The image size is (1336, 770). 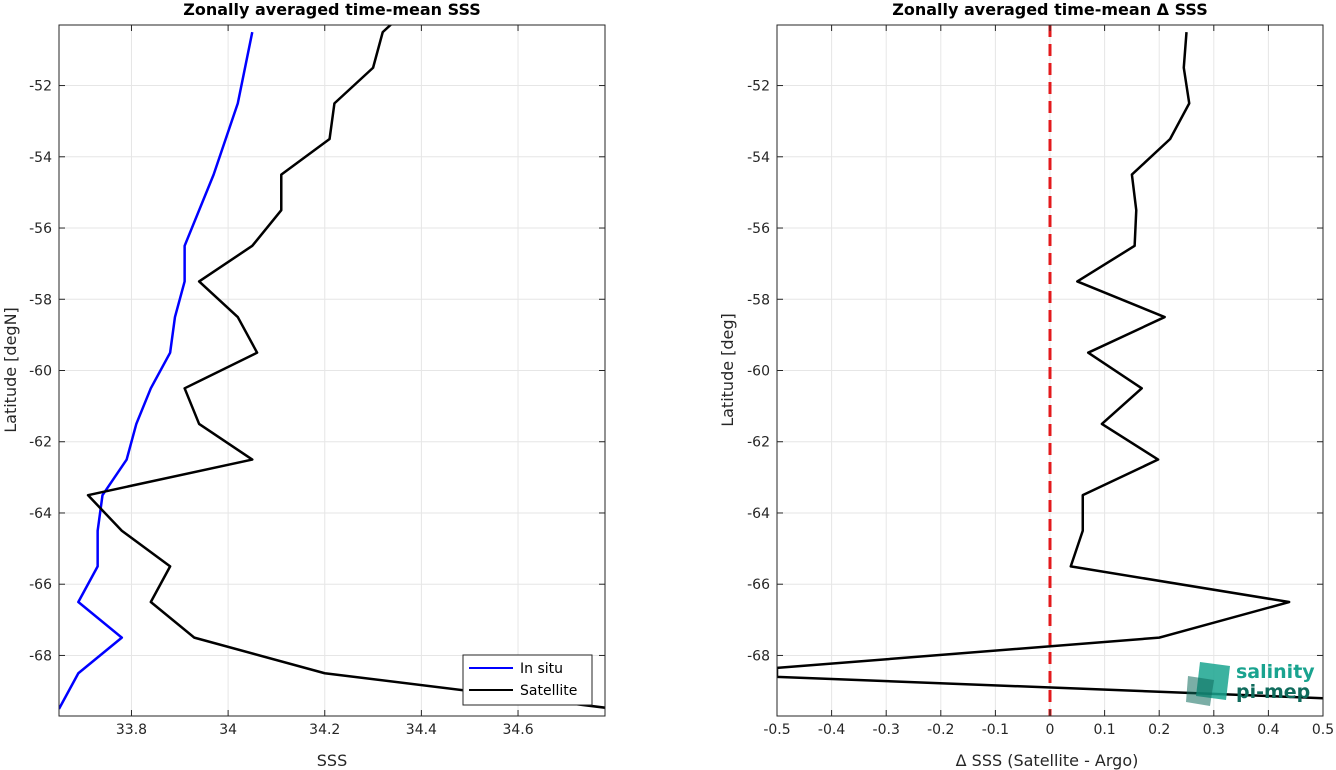 What do you see at coordinates (421, 730) in the screenshot?
I see `x-tick-label: 34.4` at bounding box center [421, 730].